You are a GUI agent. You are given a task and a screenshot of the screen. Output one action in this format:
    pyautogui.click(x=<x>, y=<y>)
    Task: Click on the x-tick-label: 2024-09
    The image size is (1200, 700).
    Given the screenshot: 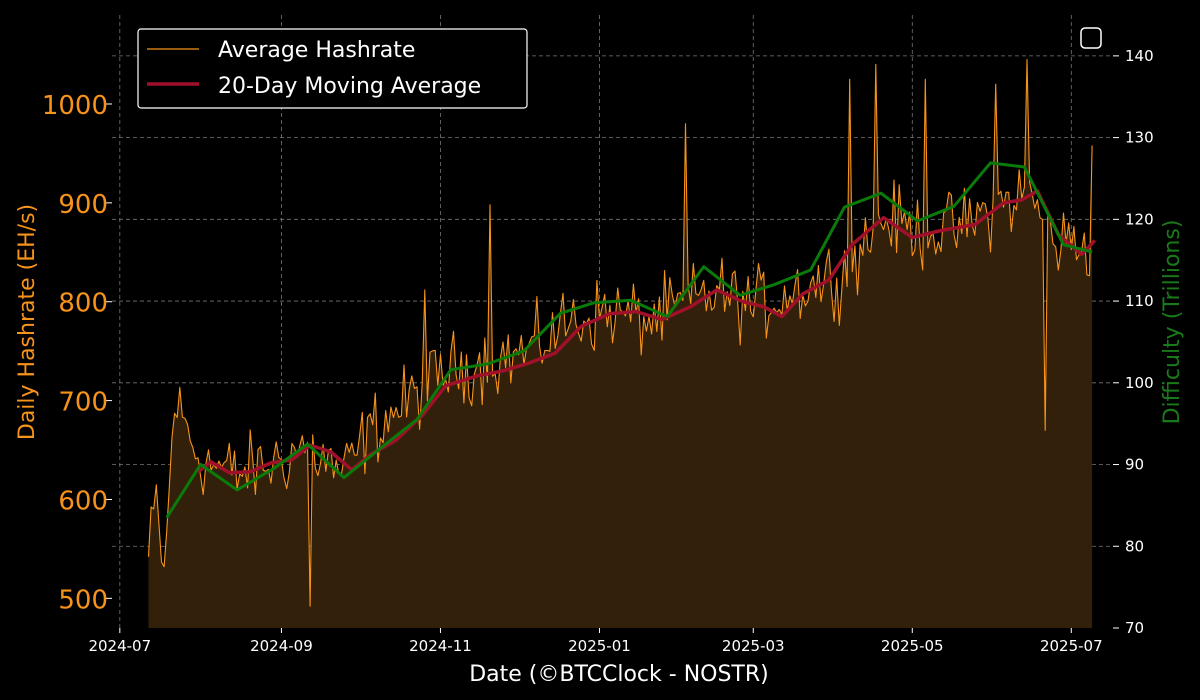 What is the action you would take?
    pyautogui.click(x=281, y=646)
    